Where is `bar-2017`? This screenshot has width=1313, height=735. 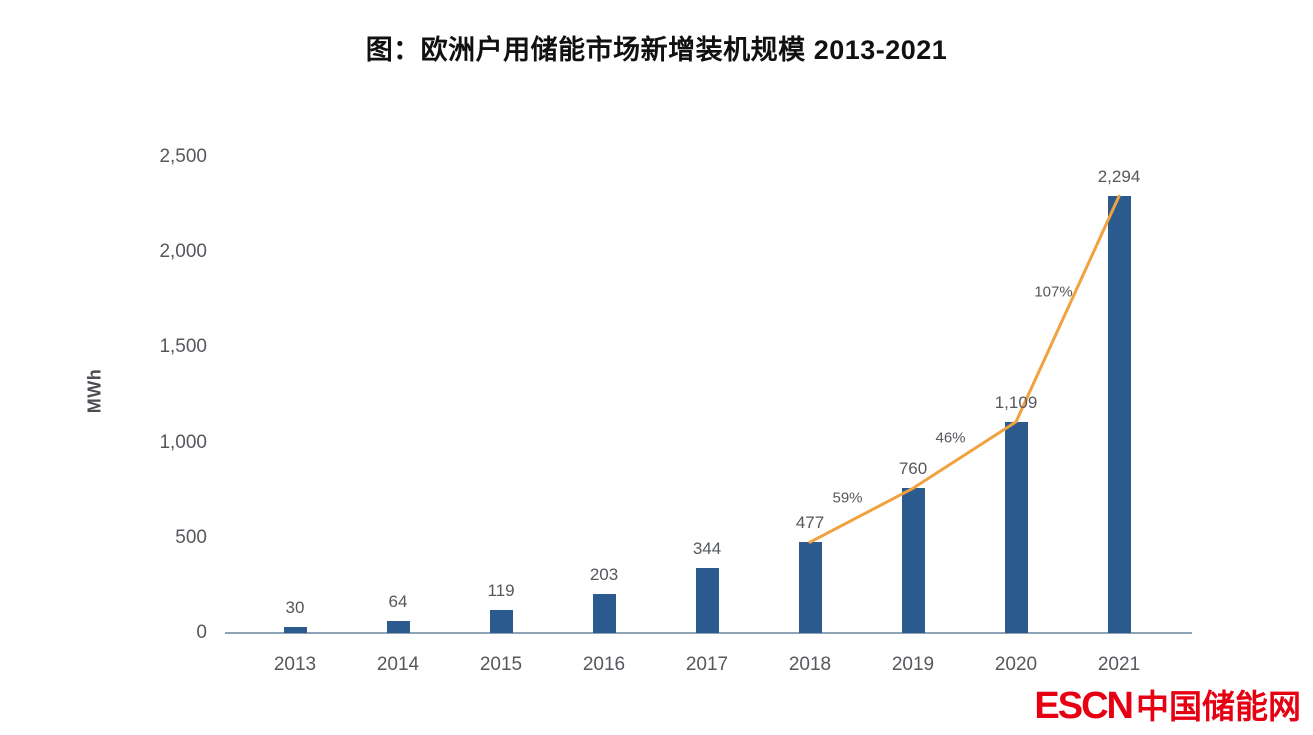
bar-2017 is located at coordinates (707, 600).